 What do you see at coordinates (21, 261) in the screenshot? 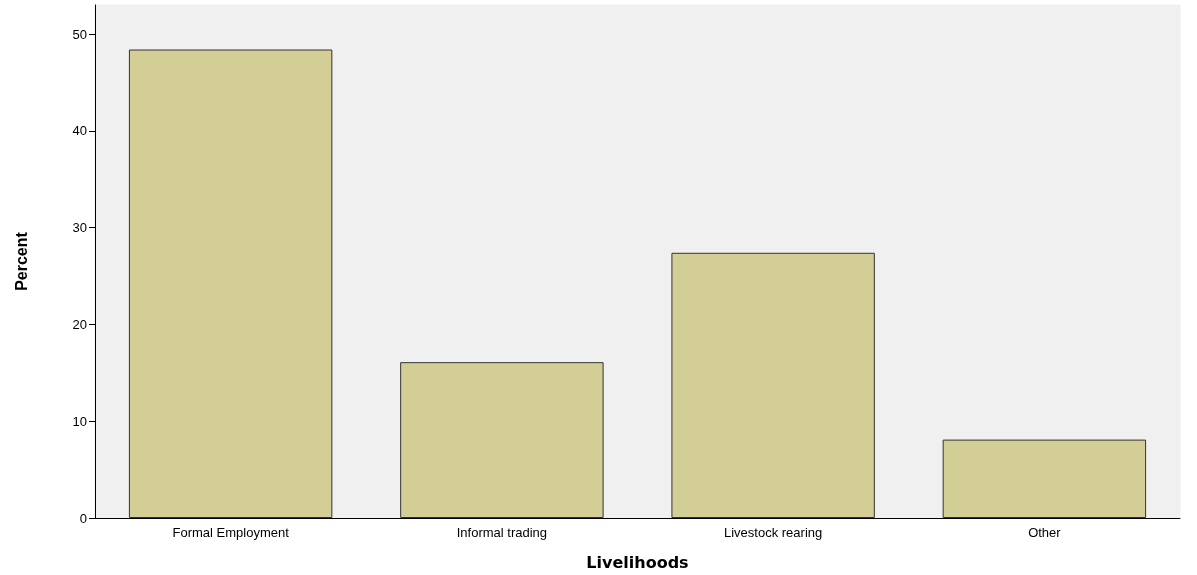
I see `y-axis-title: Percent` at bounding box center [21, 261].